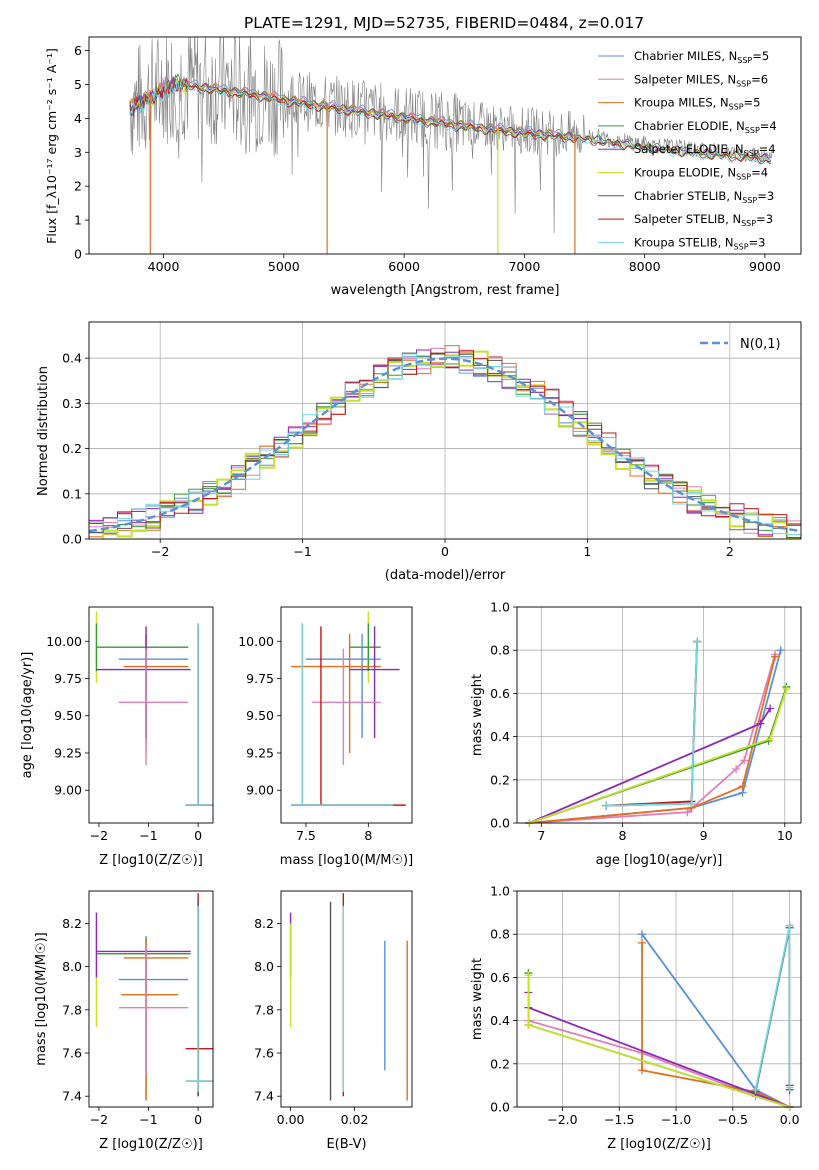  I want to click on y-tick-label: 10.00, so click(256, 641).